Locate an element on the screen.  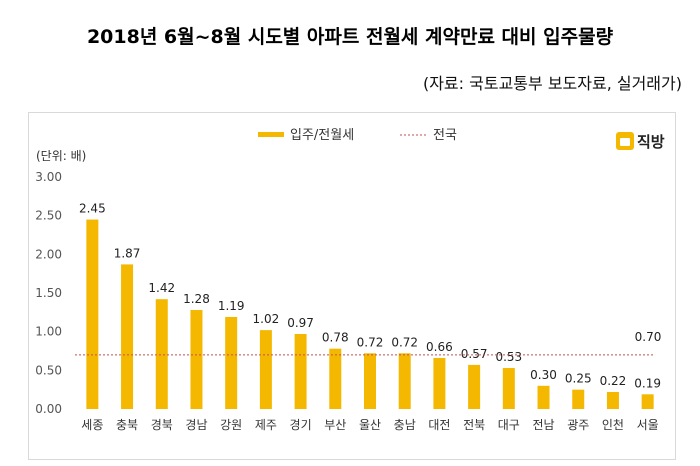
value-label: 0.25 is located at coordinates (578, 379).